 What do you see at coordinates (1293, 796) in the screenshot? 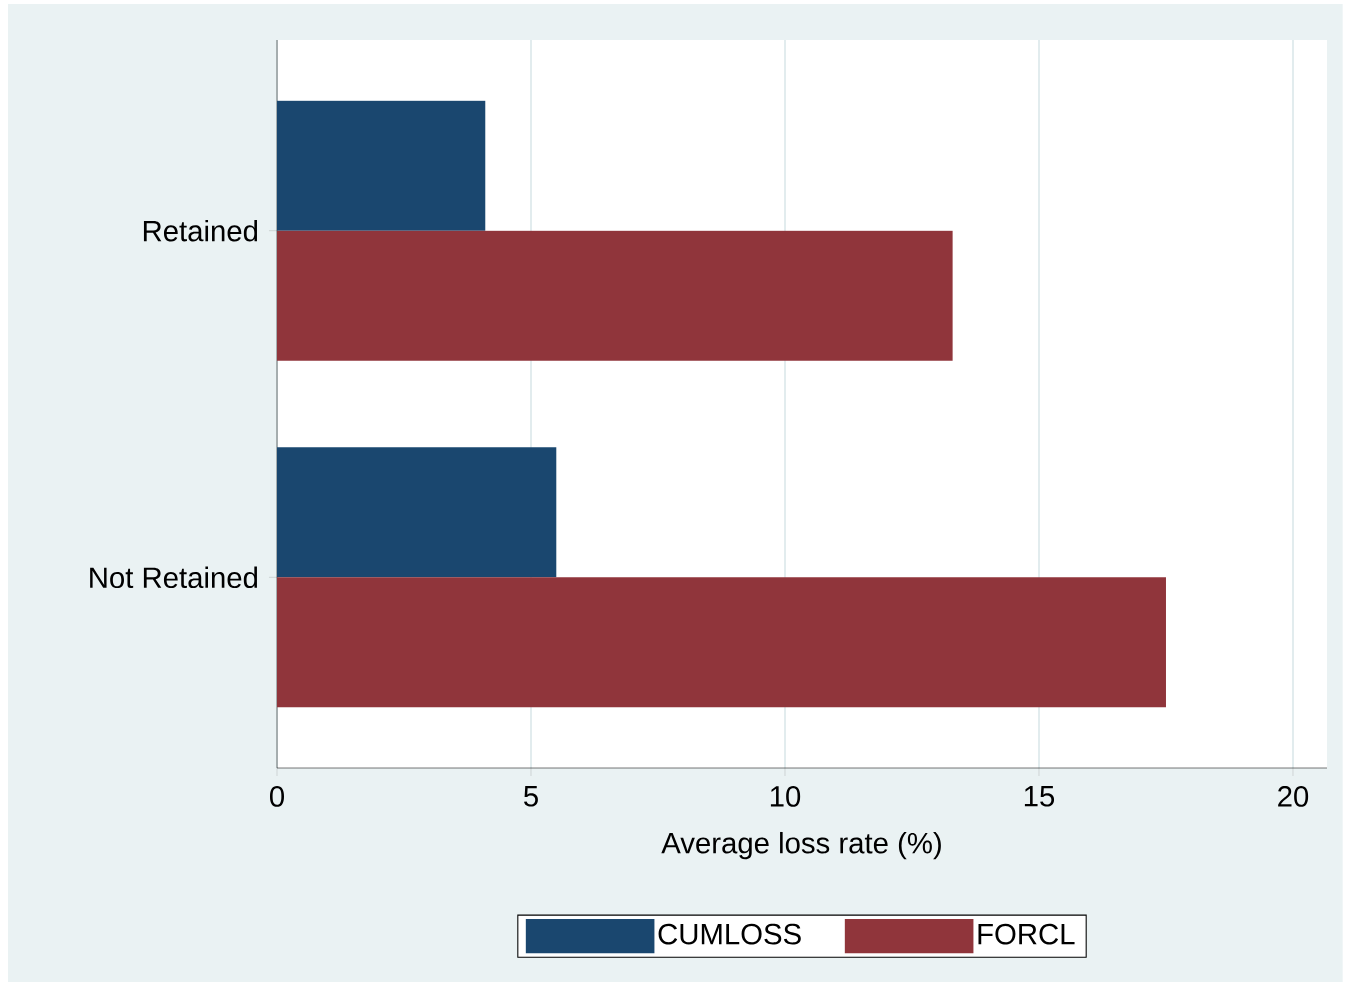
I see `x-tick-label: 20` at bounding box center [1293, 796].